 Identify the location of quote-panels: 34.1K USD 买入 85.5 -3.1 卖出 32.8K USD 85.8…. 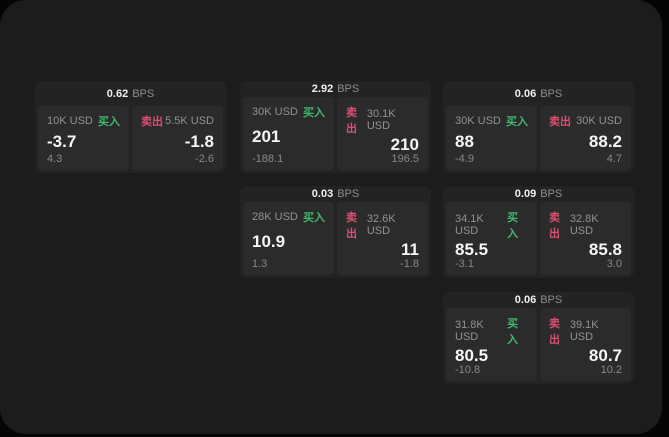
(538, 238).